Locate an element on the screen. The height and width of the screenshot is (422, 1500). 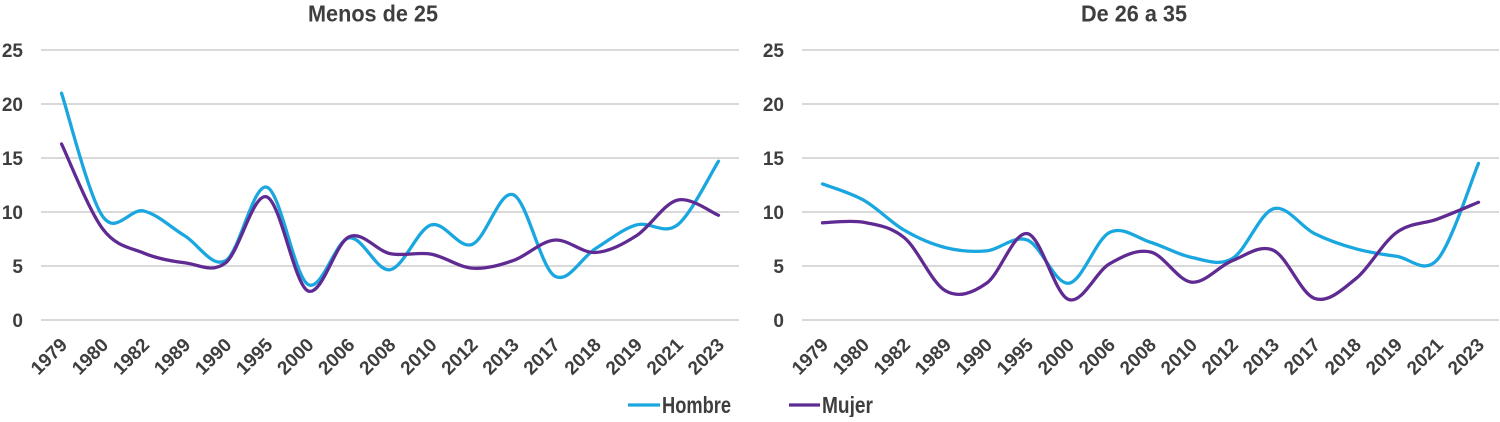
svg-text: Menos de 25 is located at coordinates (373, 14).